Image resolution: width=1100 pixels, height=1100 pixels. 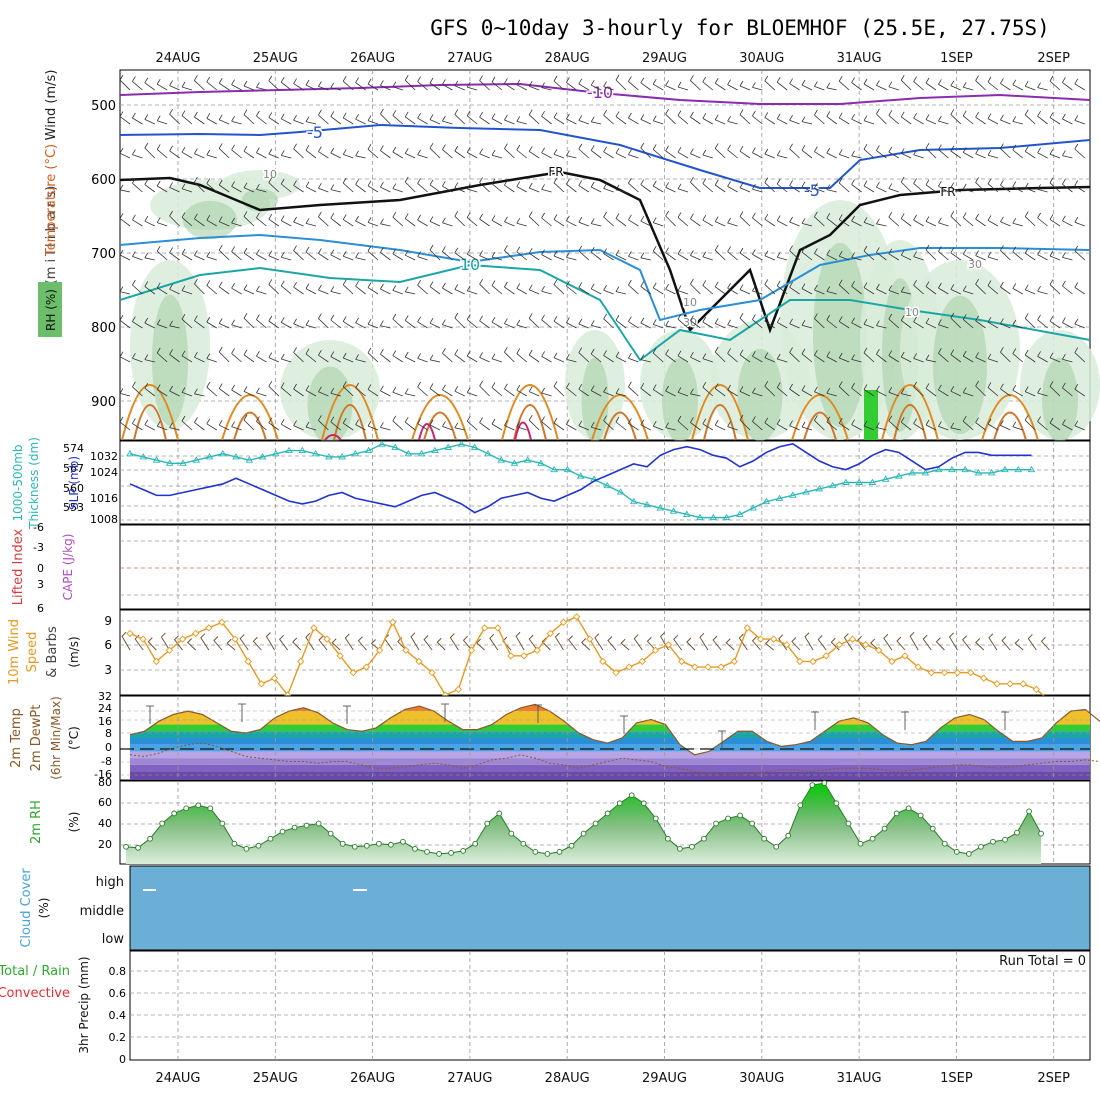 What do you see at coordinates (84, 1004) in the screenshot?
I see `precip-units: 3hr Precip (mm)` at bounding box center [84, 1004].